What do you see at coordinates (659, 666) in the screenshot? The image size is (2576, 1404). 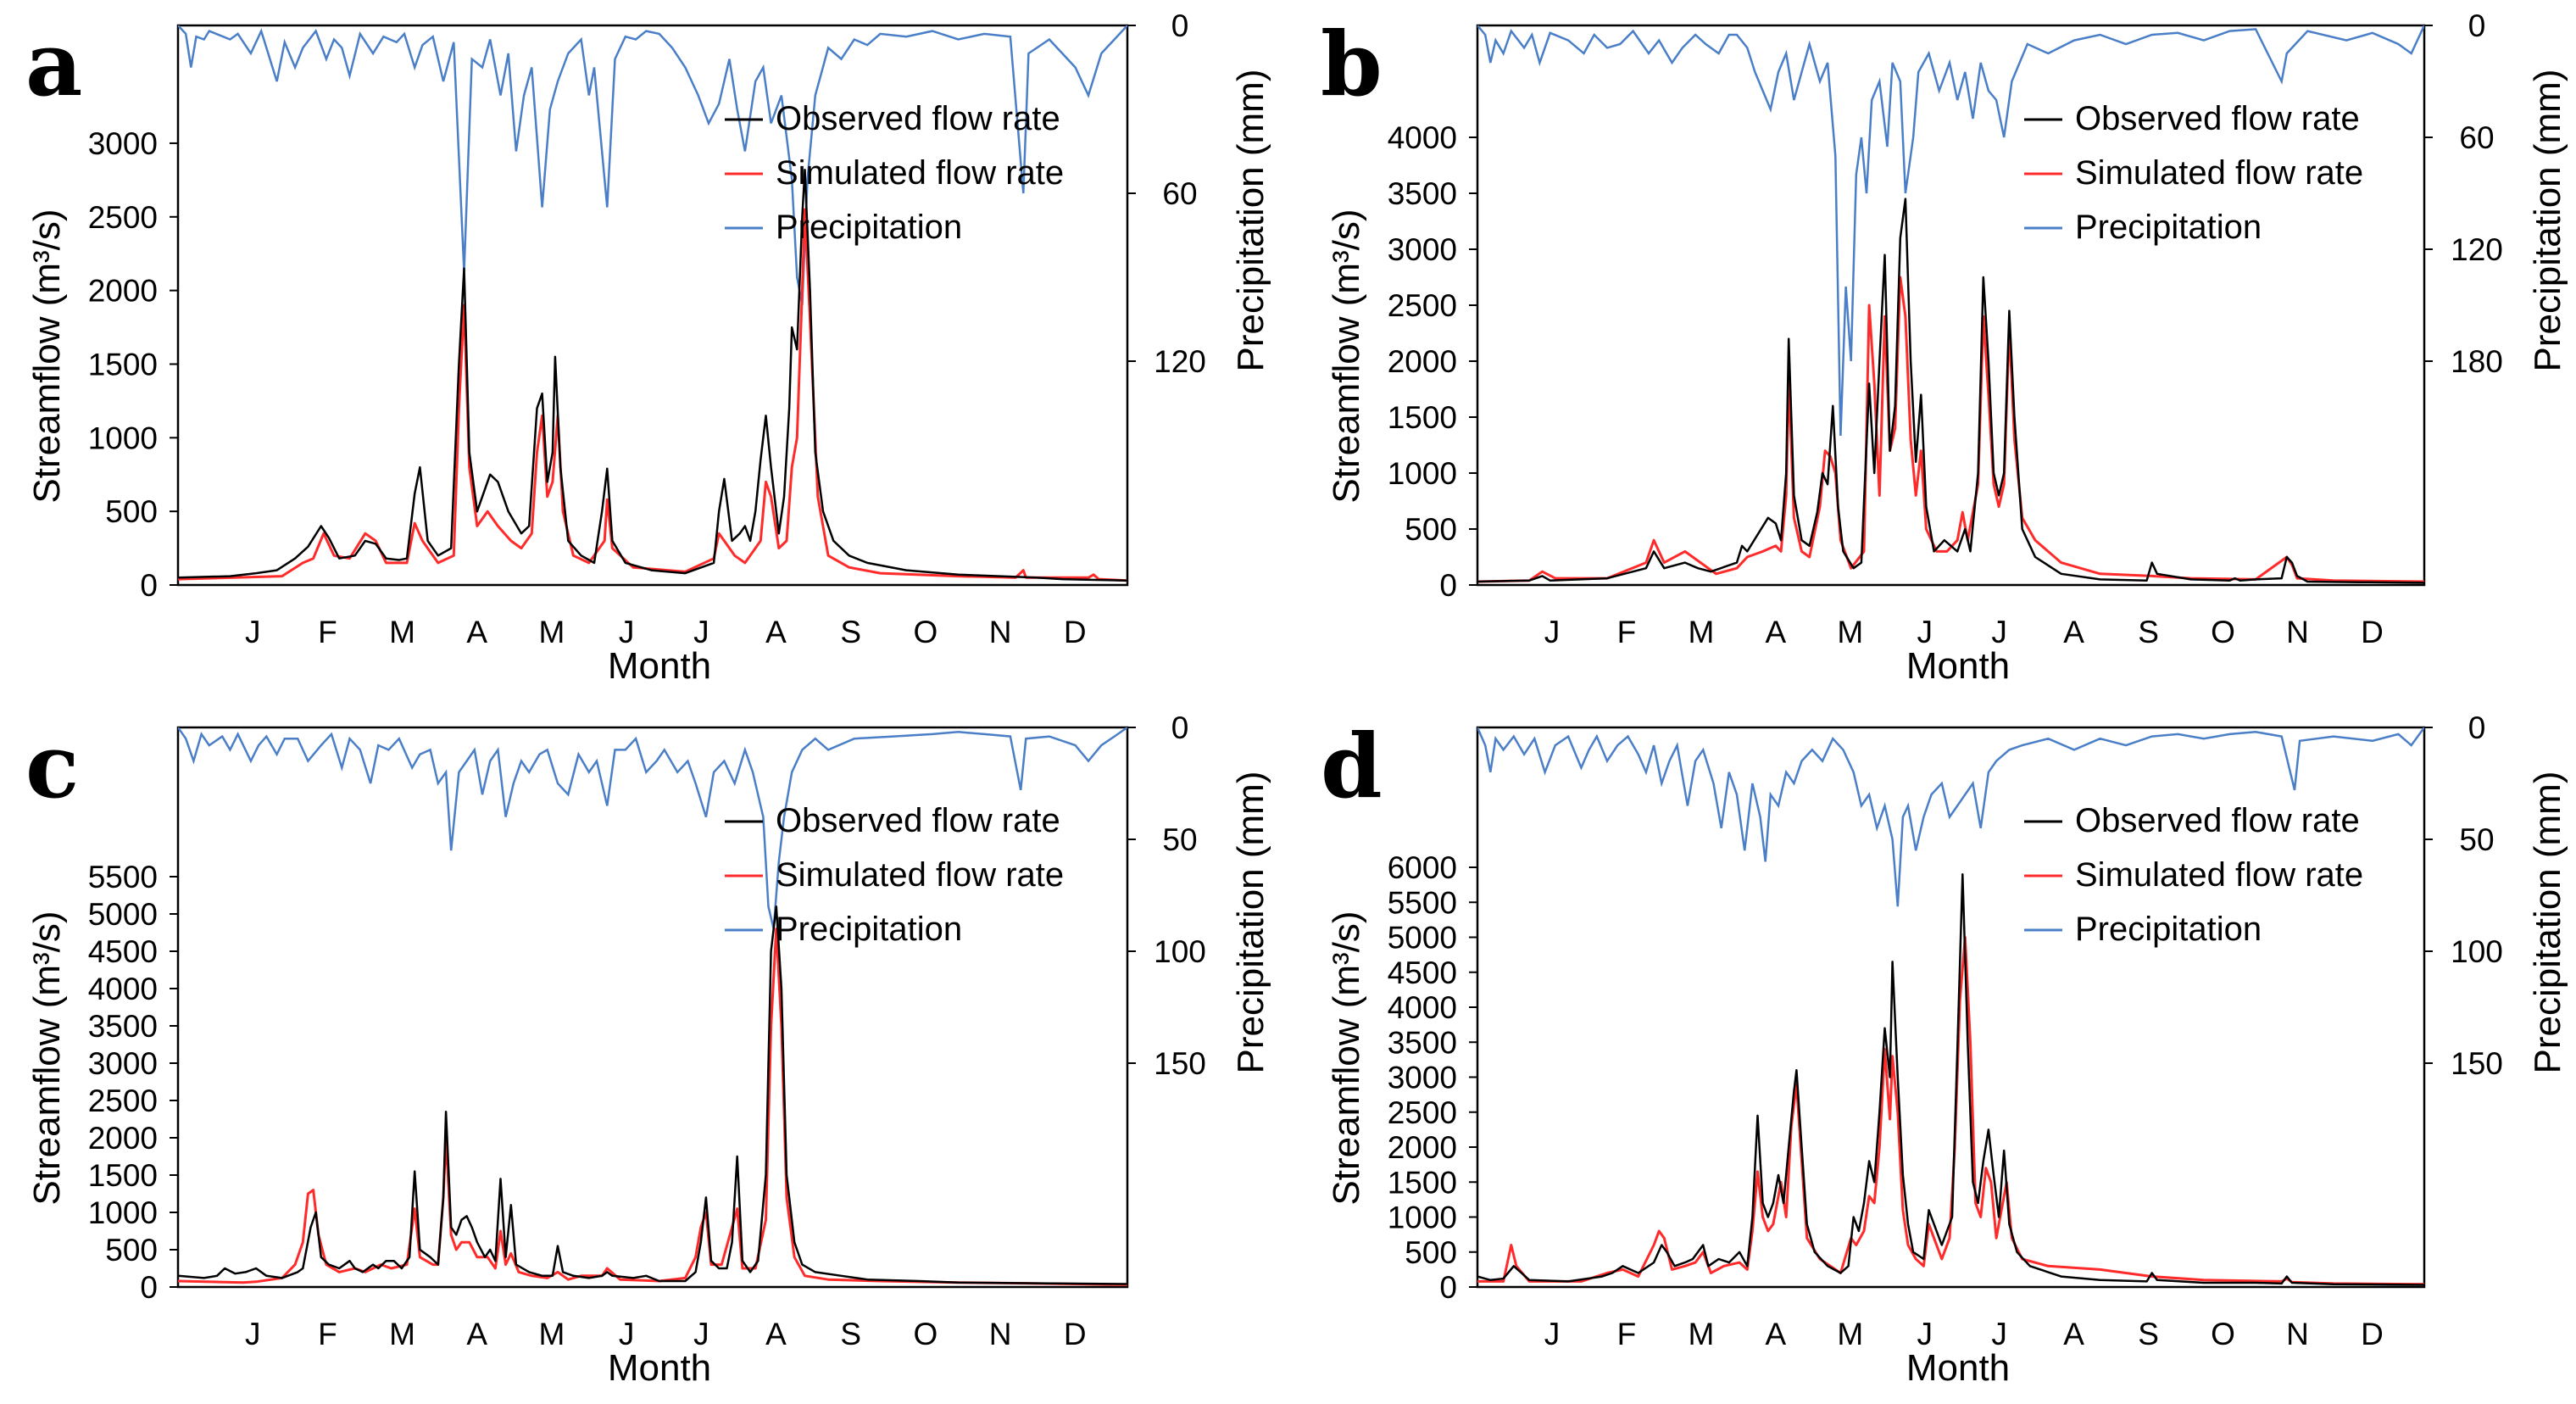 I see `x-axis-title: Month` at bounding box center [659, 666].